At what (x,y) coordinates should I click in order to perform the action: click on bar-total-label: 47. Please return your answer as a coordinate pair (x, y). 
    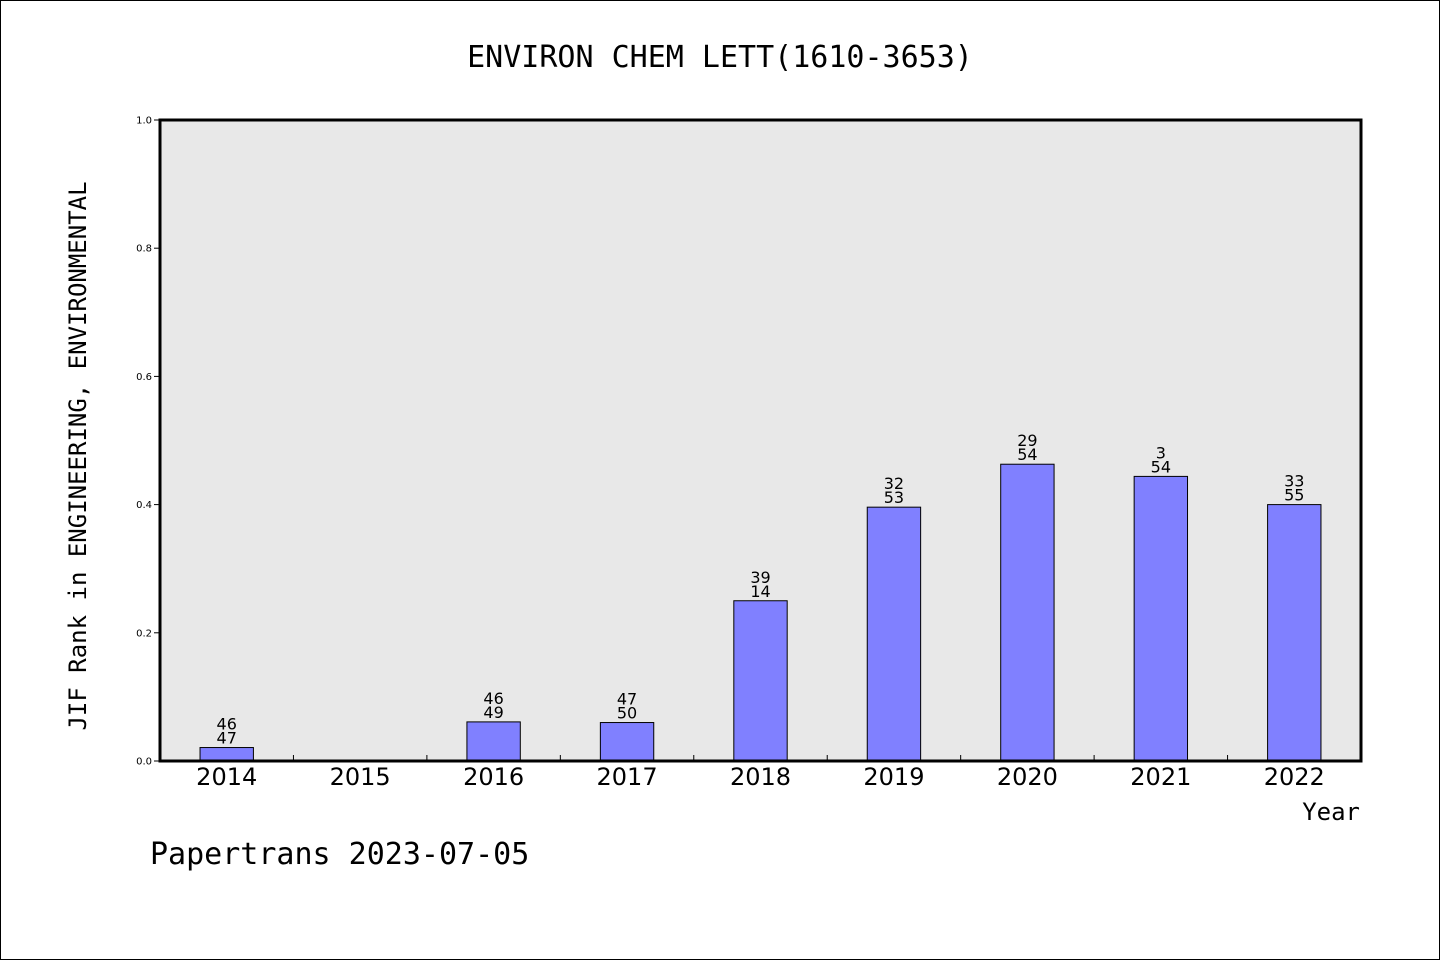
    Looking at the image, I should click on (227, 738).